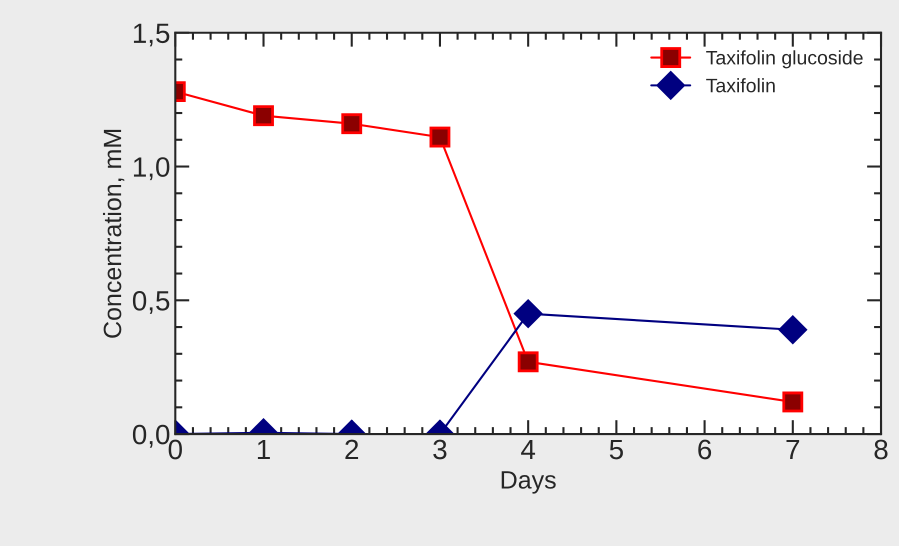  What do you see at coordinates (616, 450) in the screenshot?
I see `x-tick-label: 5` at bounding box center [616, 450].